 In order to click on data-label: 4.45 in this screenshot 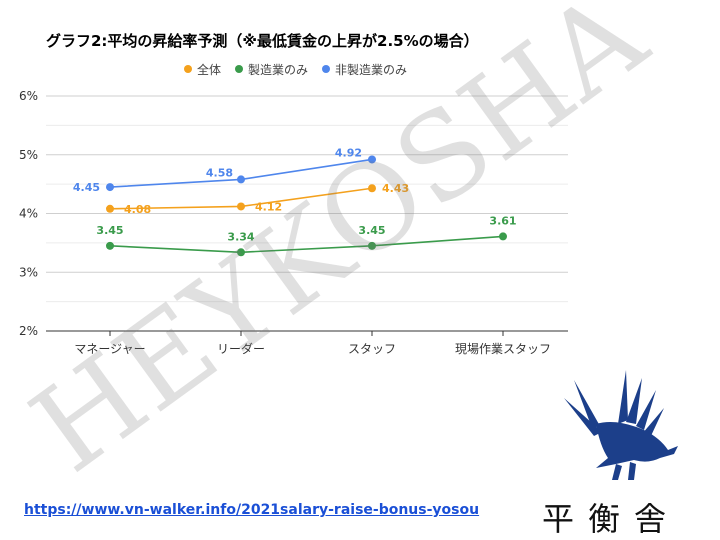, I will do `click(86, 187)`.